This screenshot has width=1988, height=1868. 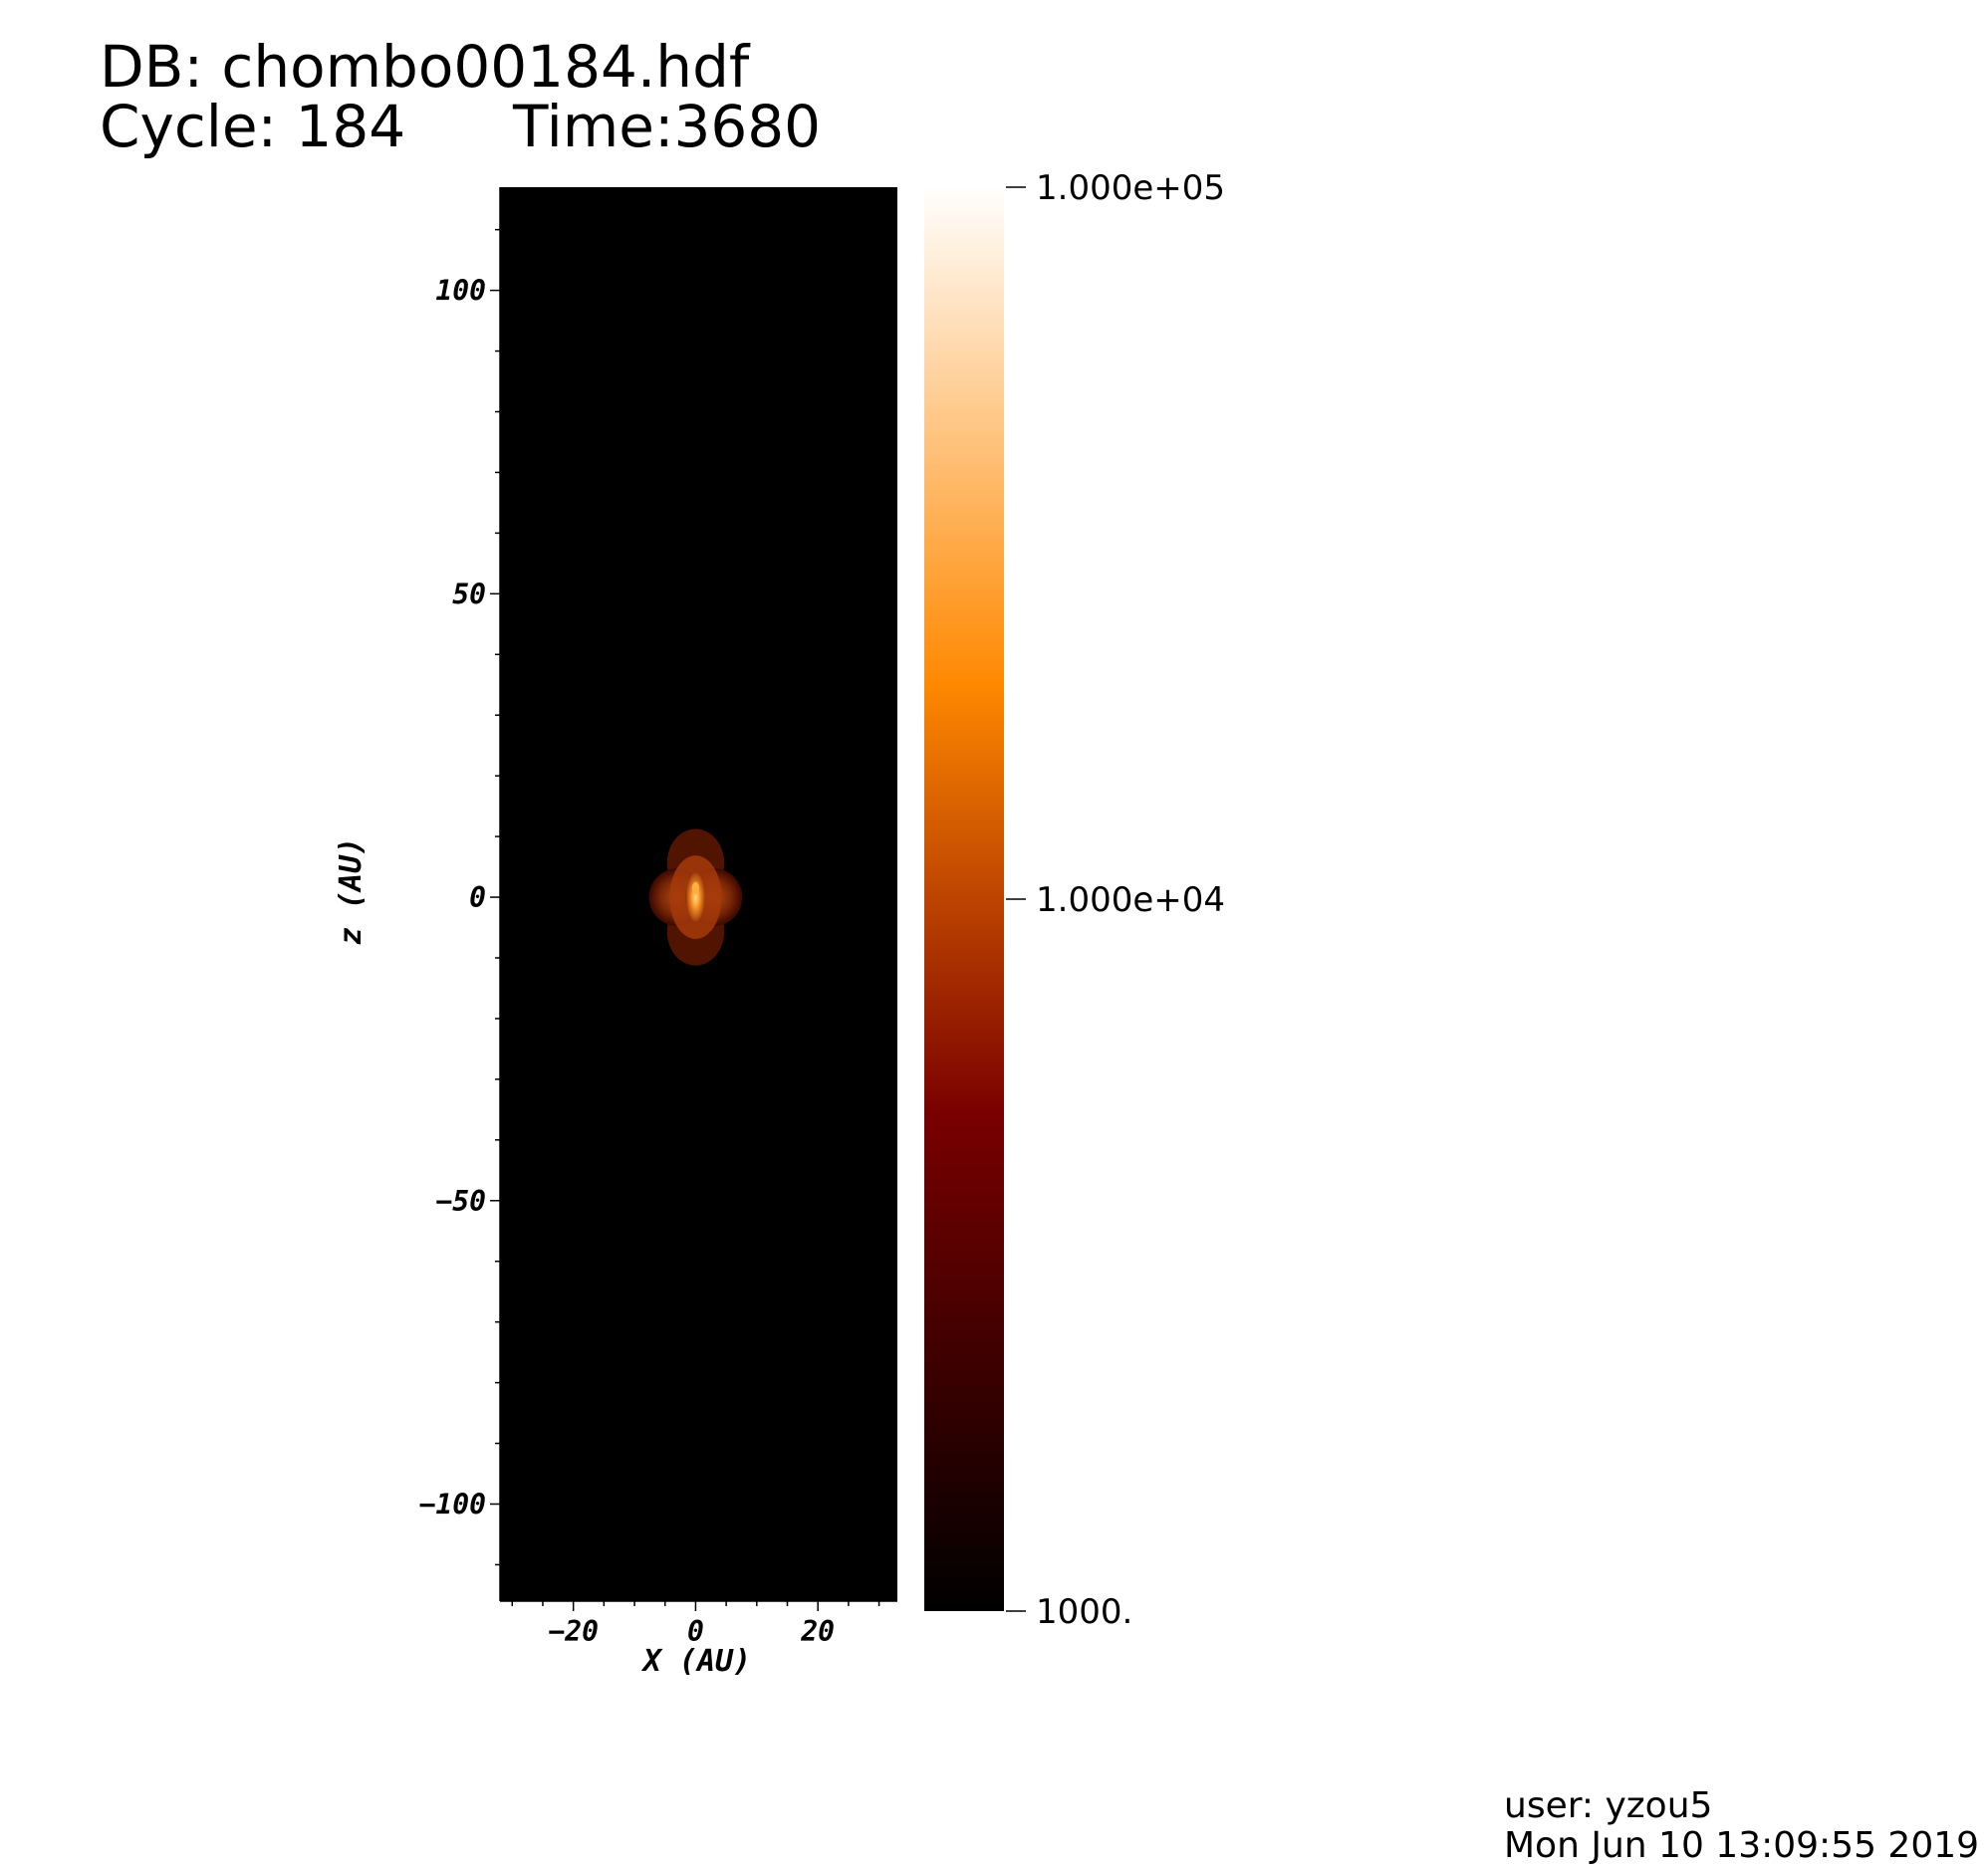 I want to click on timestamp-label: Mon Jun 10 13:09:55 2019, so click(x=1742, y=1845).